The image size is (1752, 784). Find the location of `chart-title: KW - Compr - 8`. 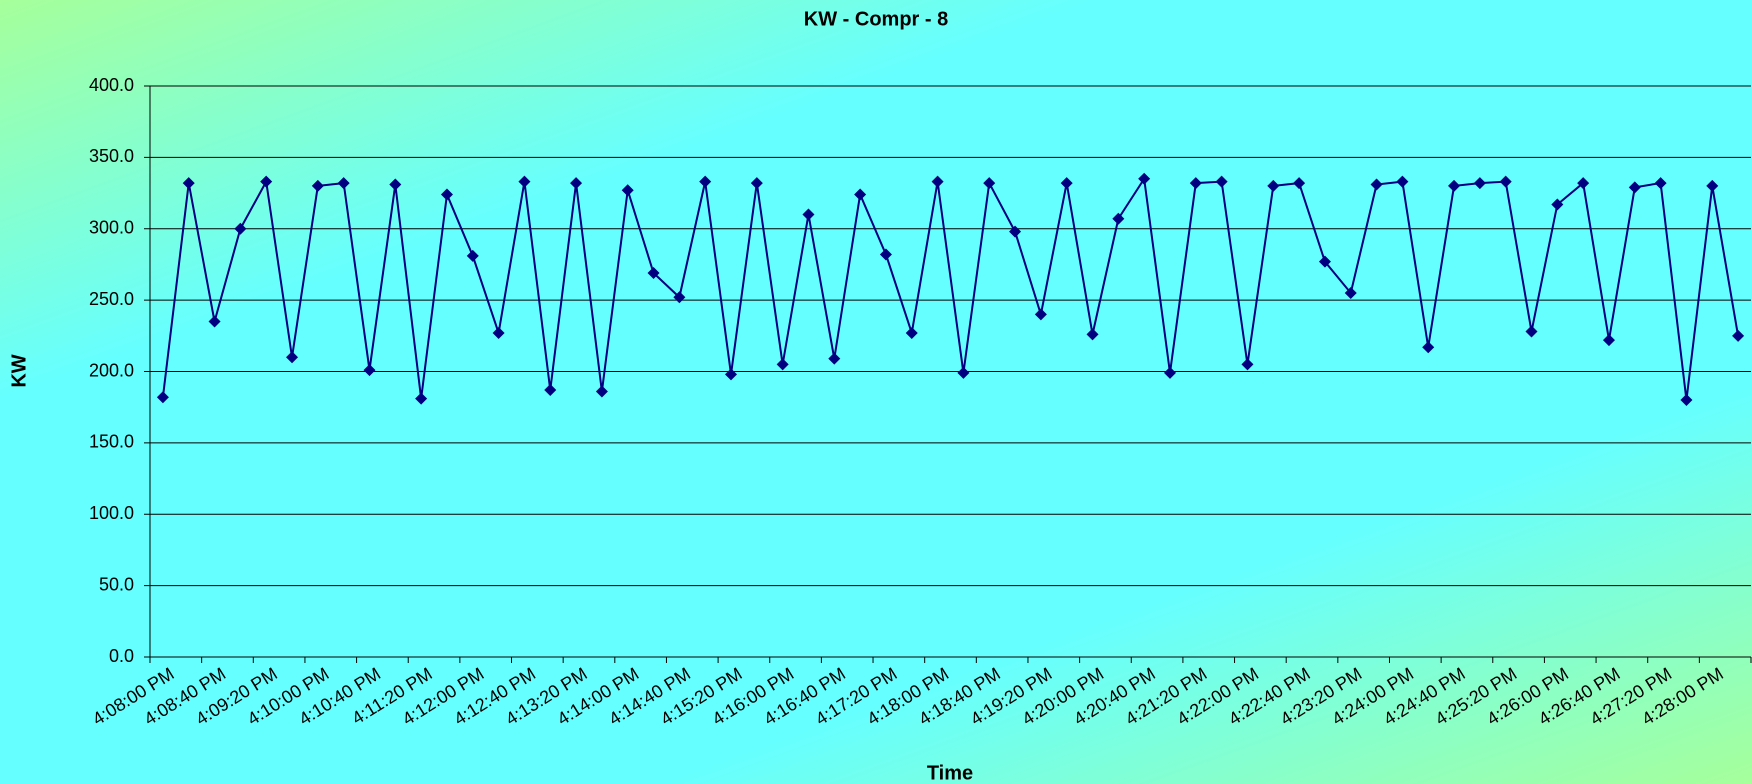

chart-title: KW - Compr - 8 is located at coordinates (876, 19).